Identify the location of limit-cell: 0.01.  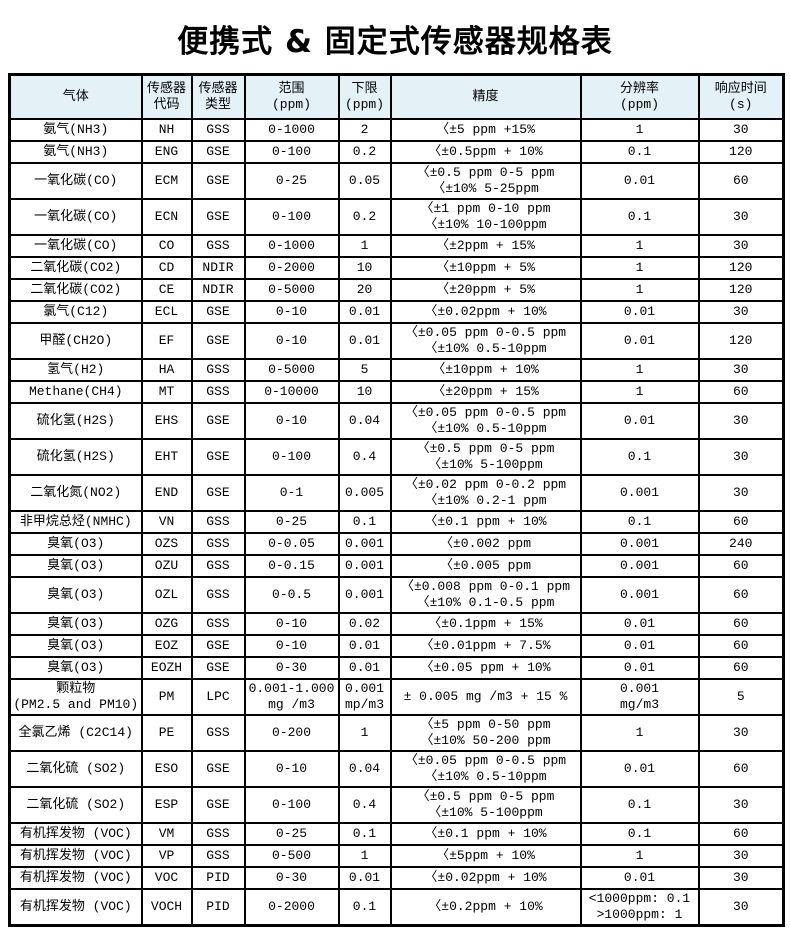
(364, 878).